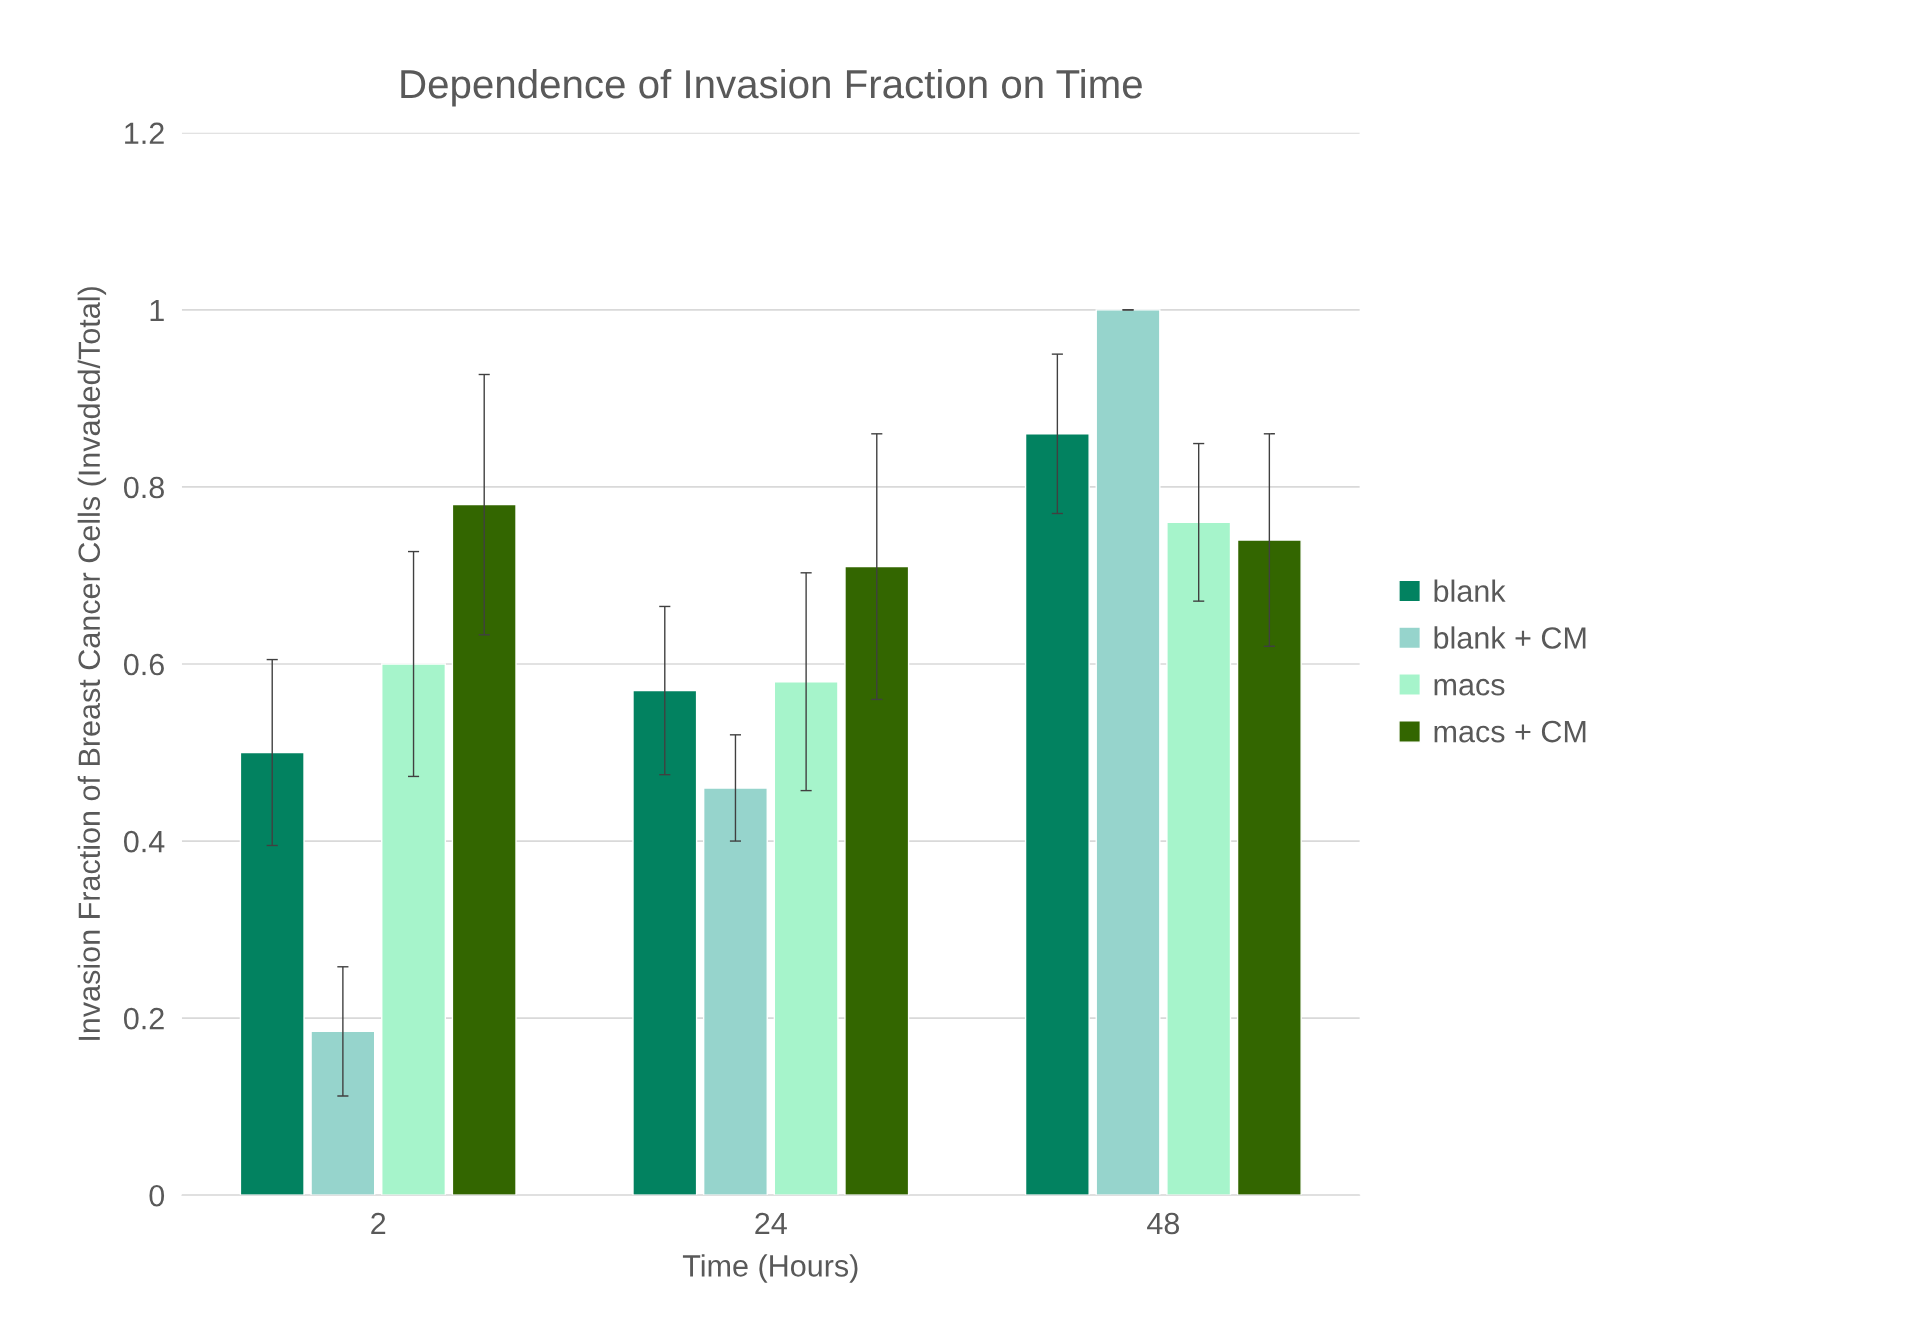 This screenshot has width=1915, height=1328. I want to click on legend-label: blank, so click(1470, 590).